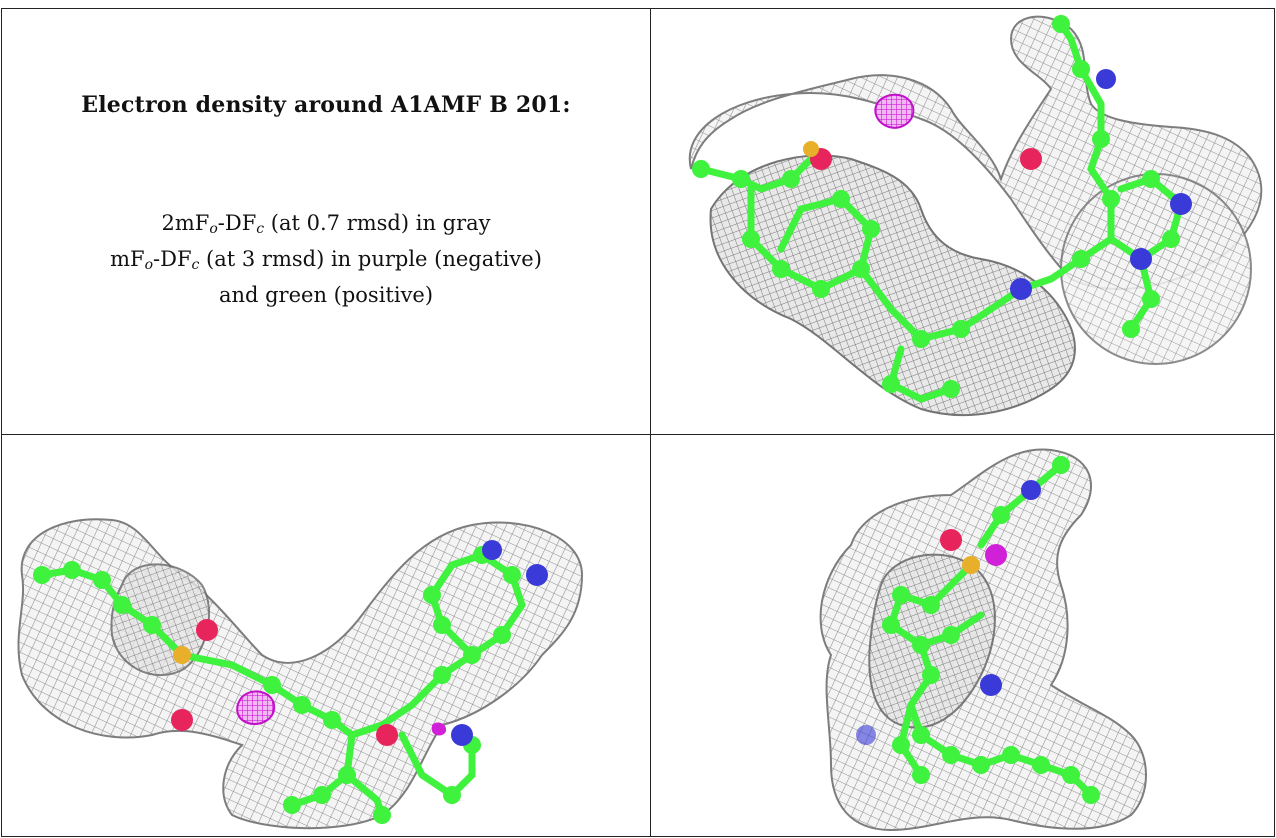 This screenshot has height=838, width=1276. I want to click on table-right-border, so click(1274, 422).